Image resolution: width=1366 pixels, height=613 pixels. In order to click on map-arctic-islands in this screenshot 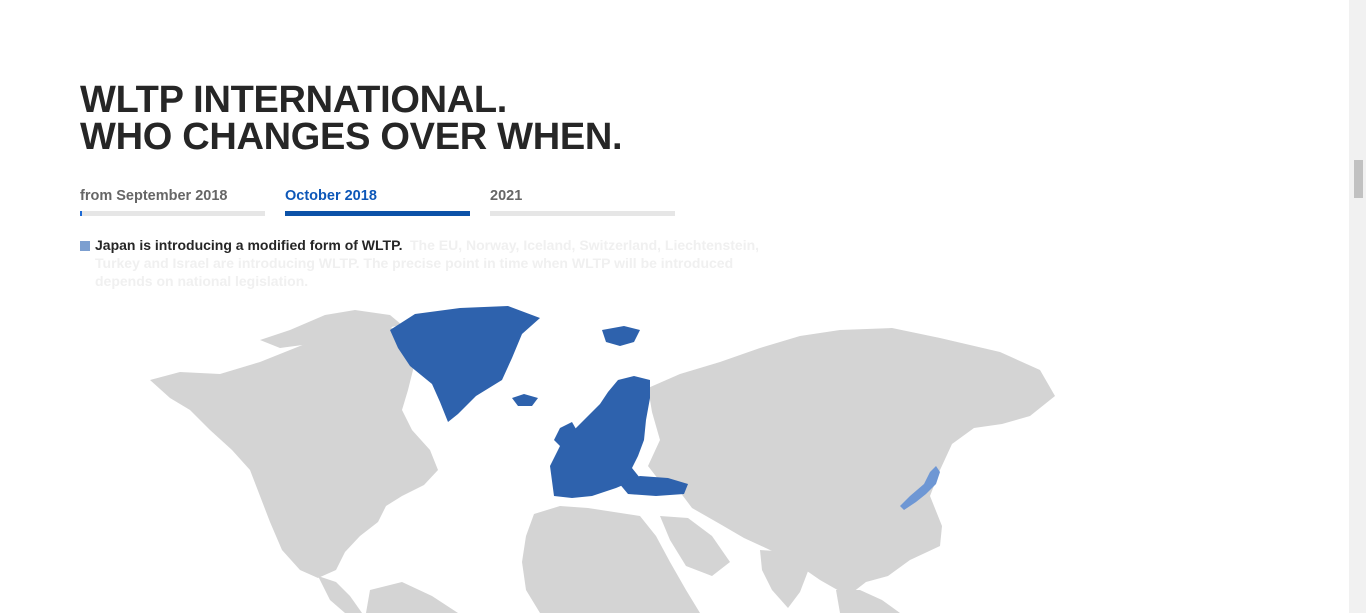, I will do `click(331, 329)`.